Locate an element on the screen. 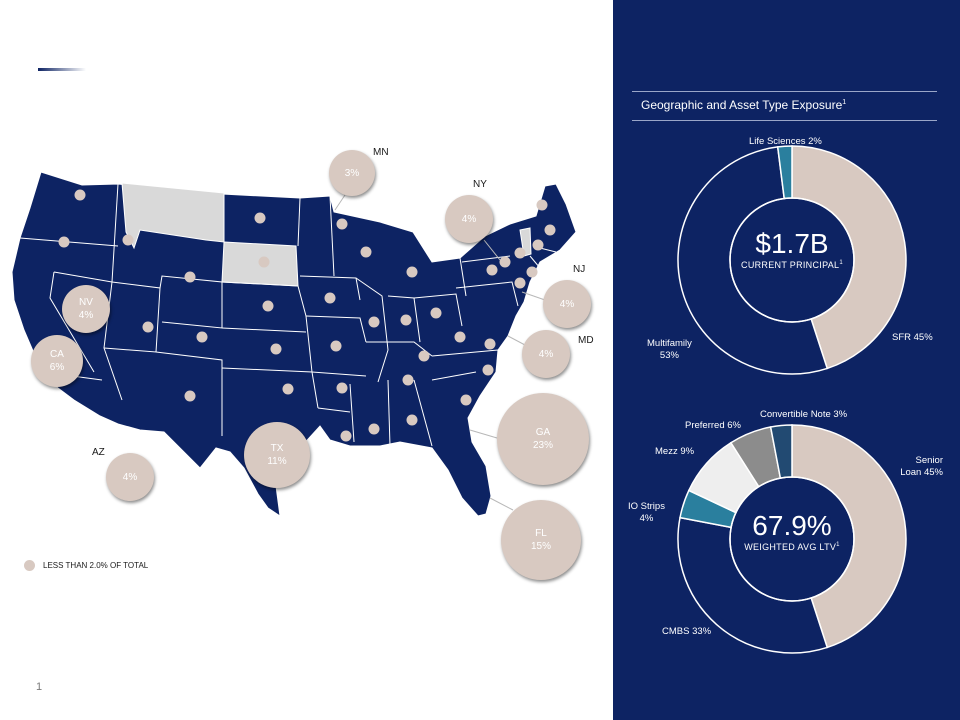 Image resolution: width=960 pixels, height=720 pixels. donut2-slice-inner-ring is located at coordinates (792, 539).